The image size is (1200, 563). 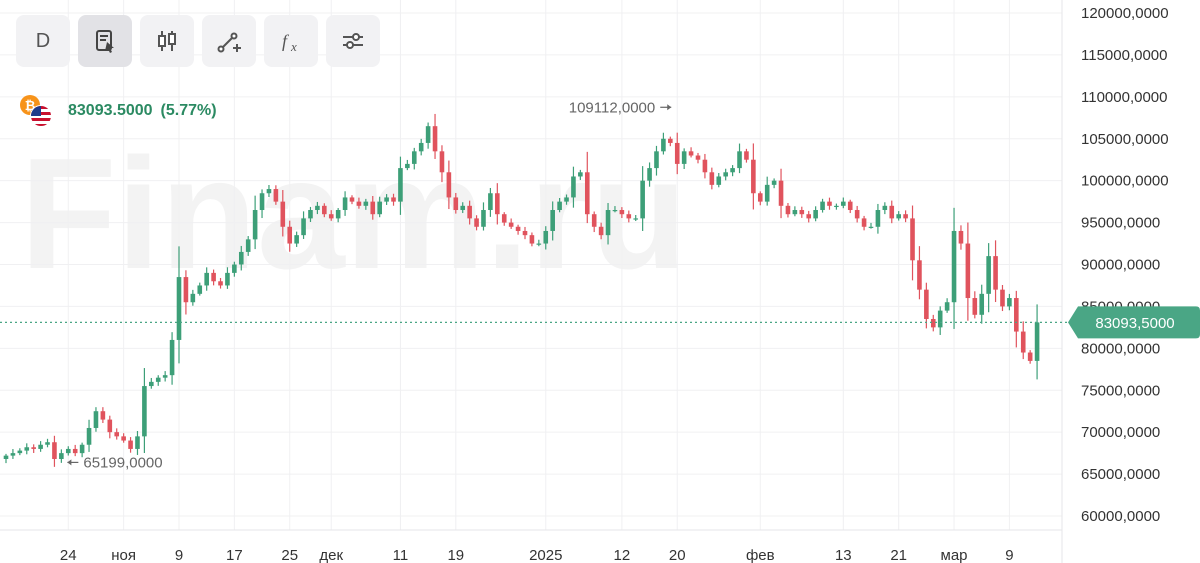 What do you see at coordinates (122, 462) in the screenshot?
I see `min-price-label: 65199,0000` at bounding box center [122, 462].